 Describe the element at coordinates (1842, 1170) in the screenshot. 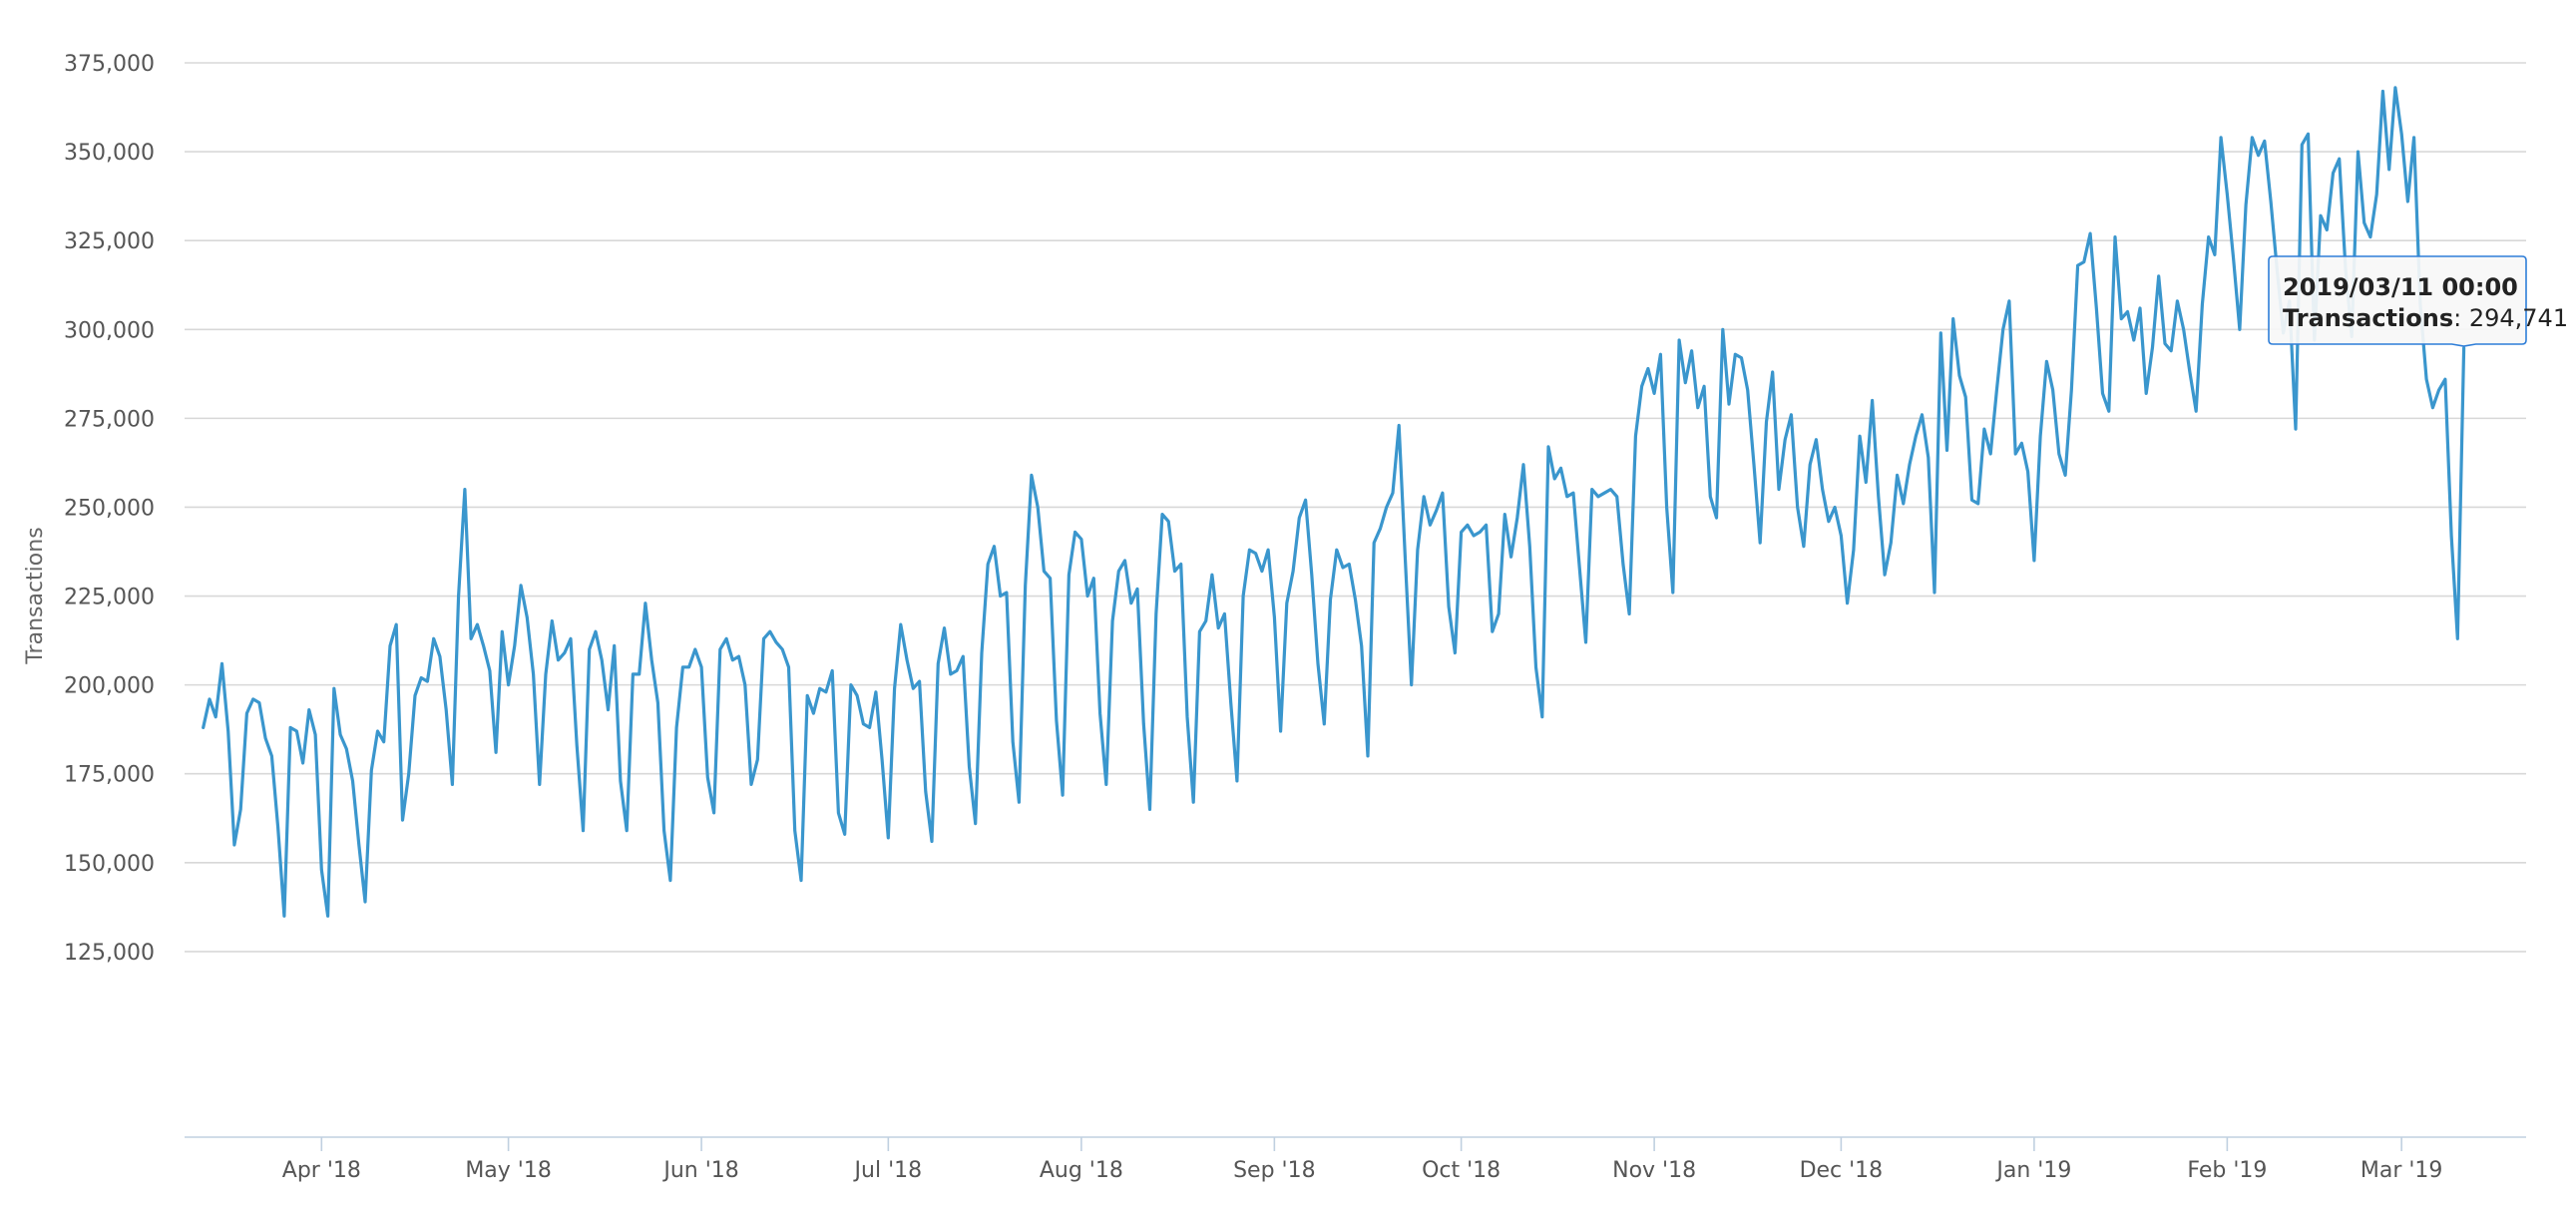

I see `x-tick-label: Dec '18` at that location.